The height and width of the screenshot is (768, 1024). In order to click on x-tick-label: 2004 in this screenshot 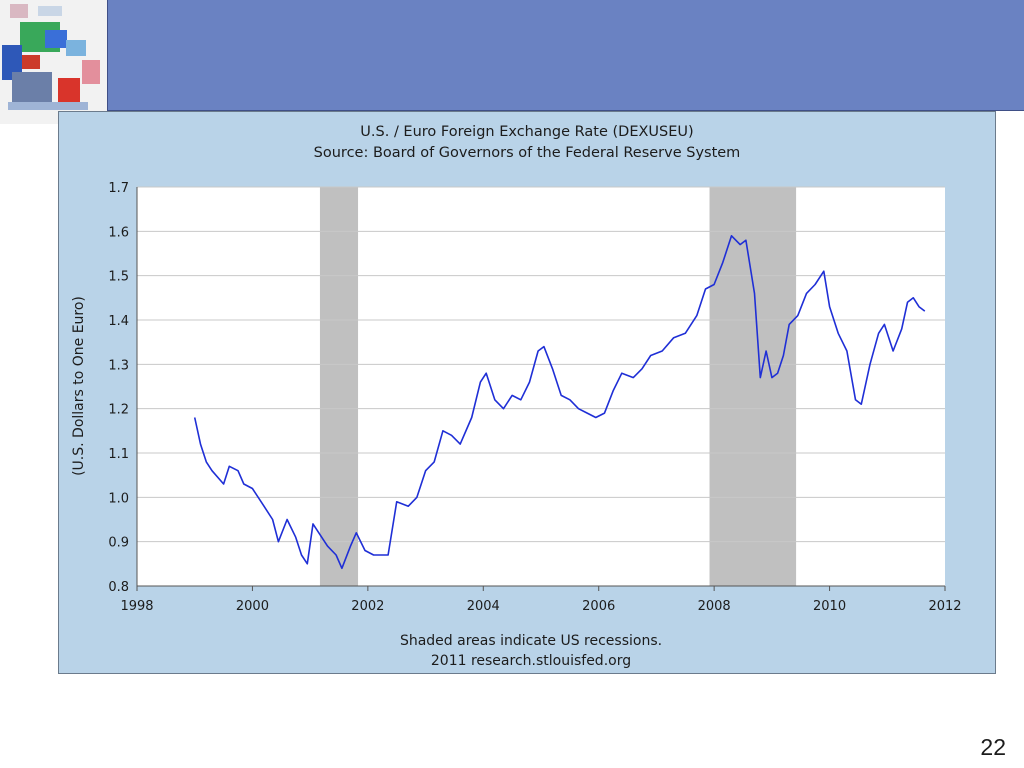, I will do `click(483, 606)`.